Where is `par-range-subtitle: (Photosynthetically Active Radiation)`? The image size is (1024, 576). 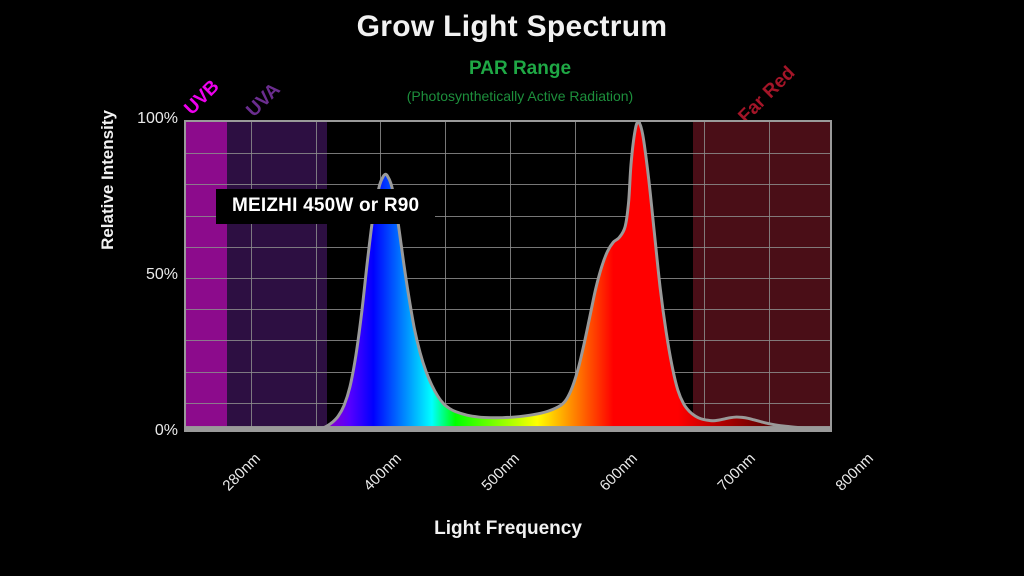
par-range-subtitle: (Photosynthetically Active Radiation) is located at coordinates (520, 96).